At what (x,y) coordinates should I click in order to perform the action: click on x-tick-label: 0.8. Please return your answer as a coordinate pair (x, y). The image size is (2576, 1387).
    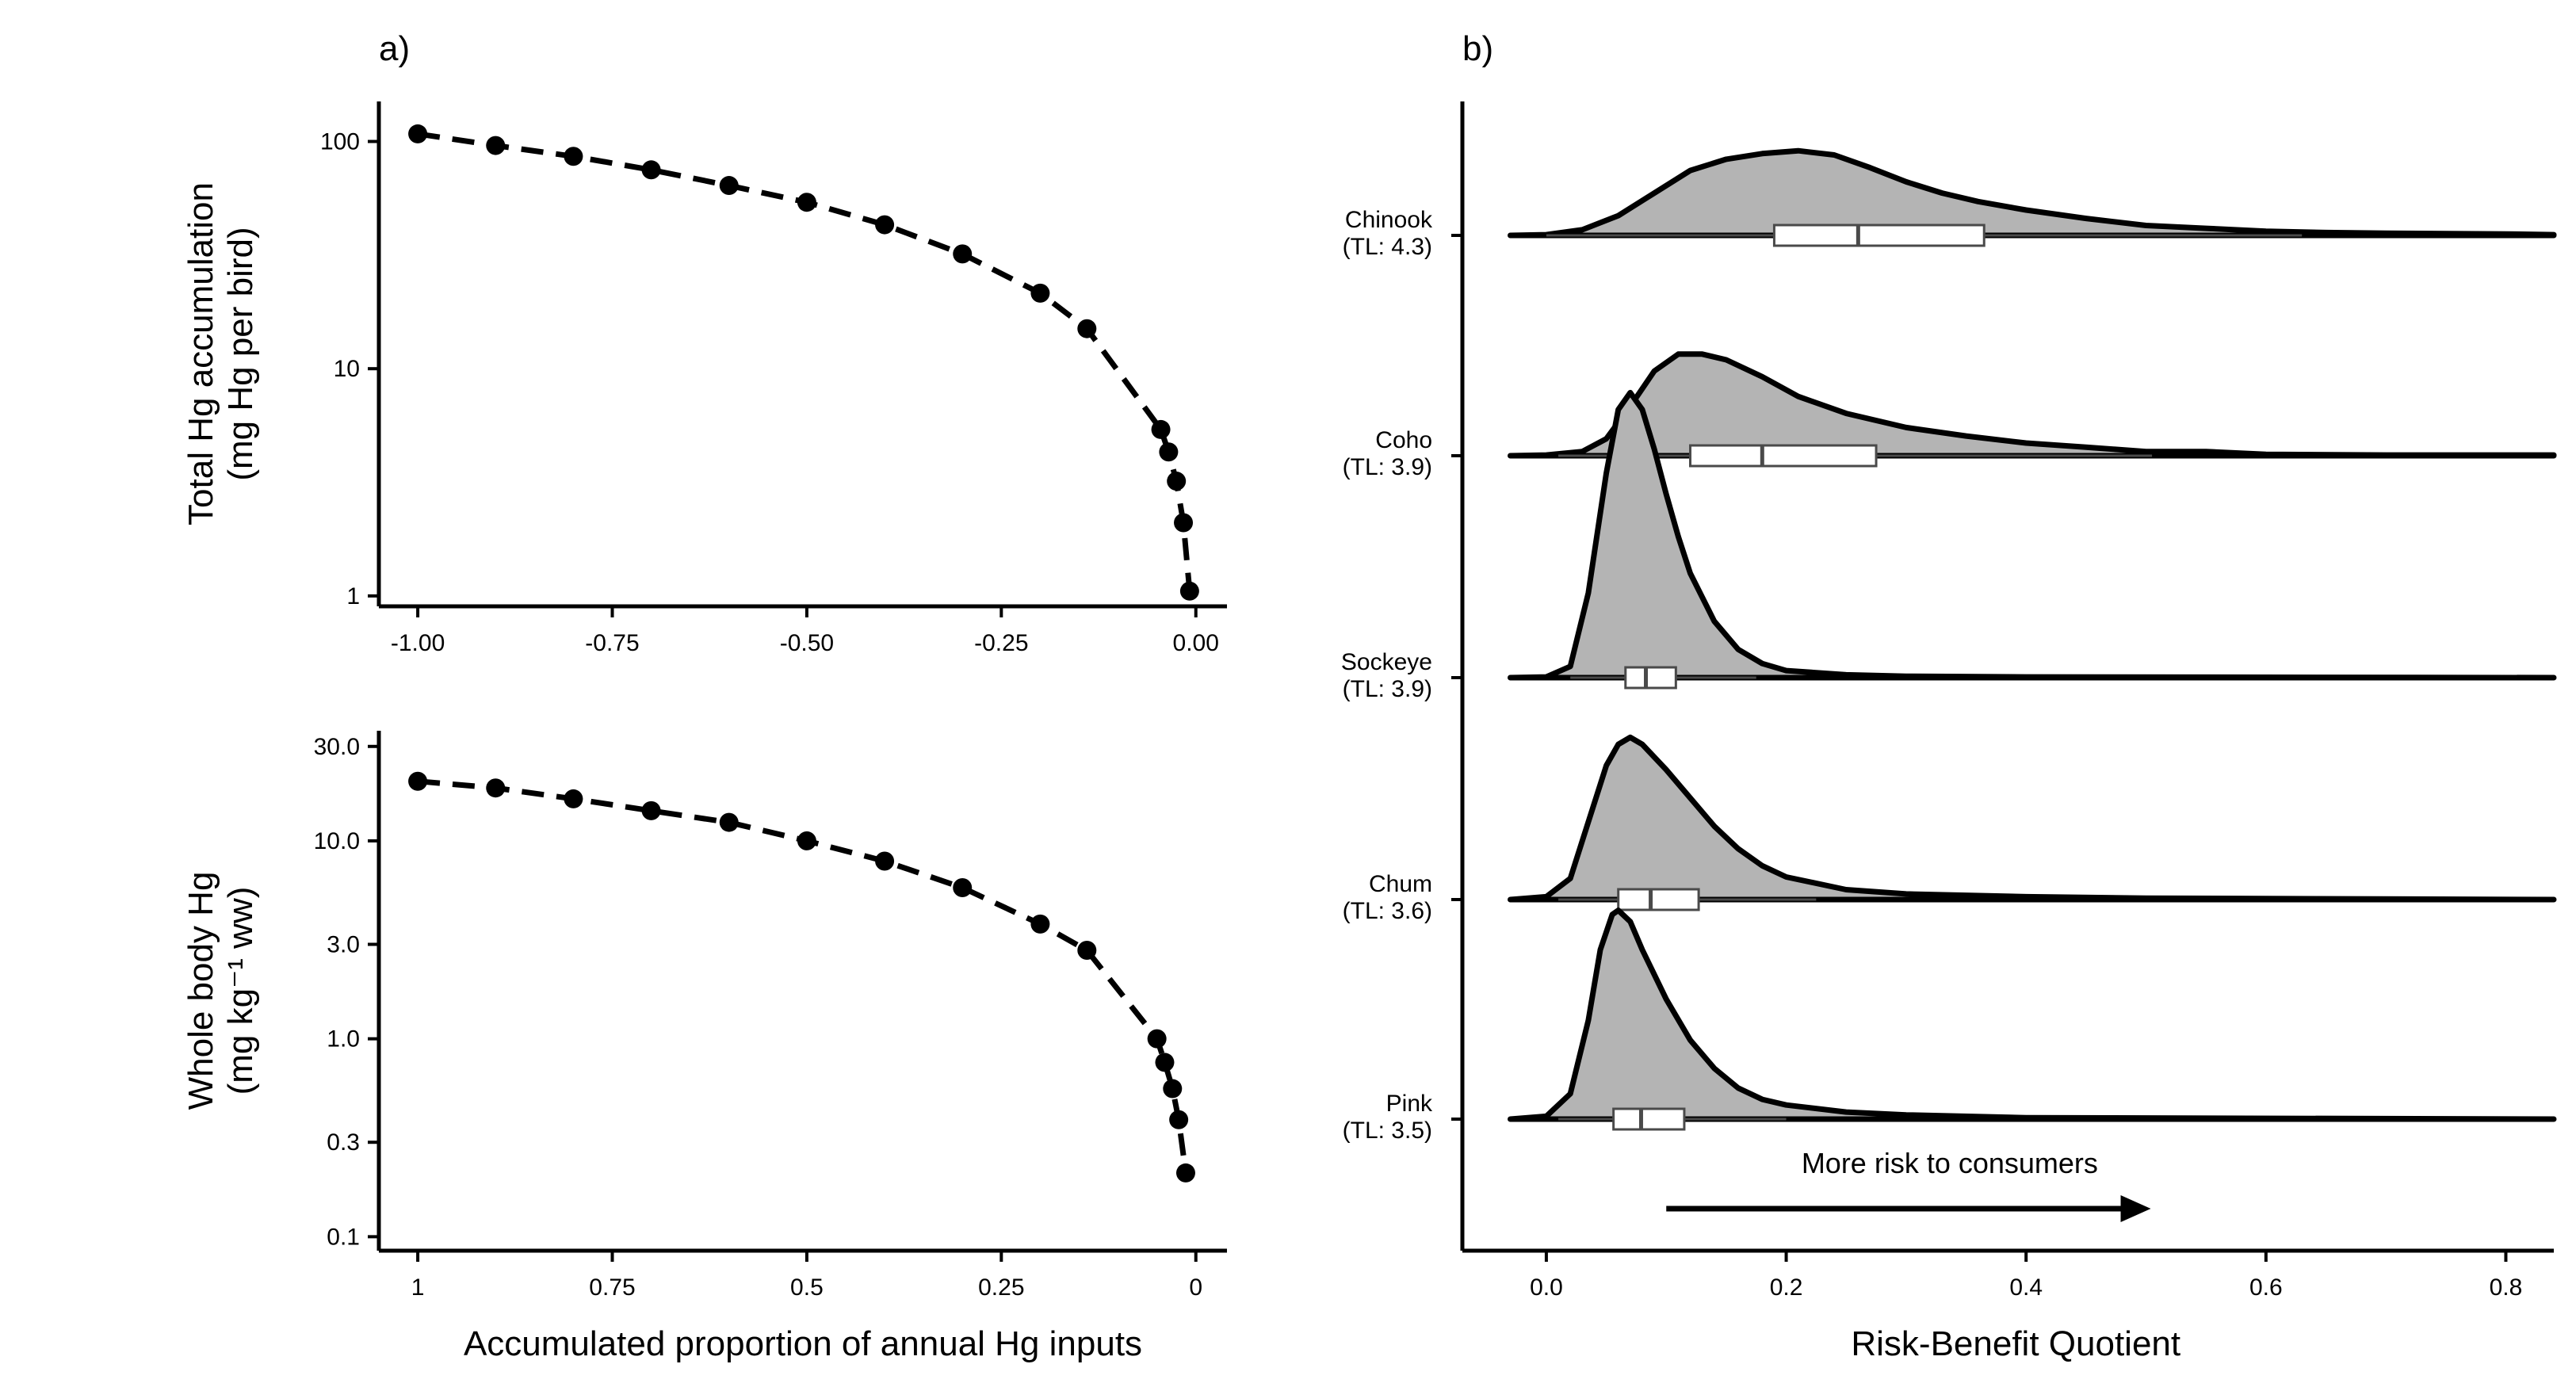
    Looking at the image, I should click on (2506, 1288).